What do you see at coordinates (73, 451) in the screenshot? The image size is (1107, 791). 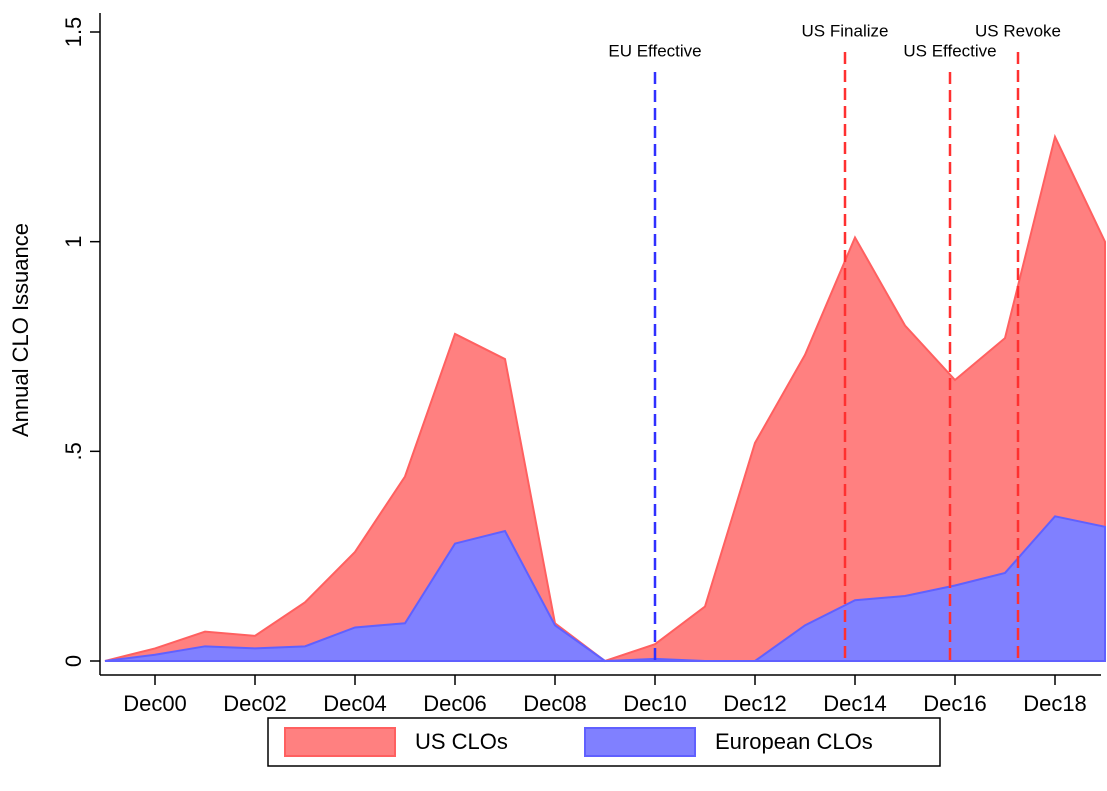 I see `y-tick-label: .5` at bounding box center [73, 451].